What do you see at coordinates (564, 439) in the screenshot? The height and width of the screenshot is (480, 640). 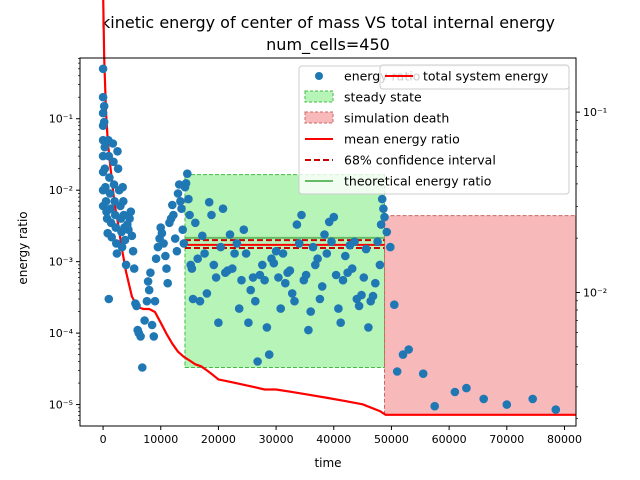 I see `x-tick-label: 80000` at bounding box center [564, 439].